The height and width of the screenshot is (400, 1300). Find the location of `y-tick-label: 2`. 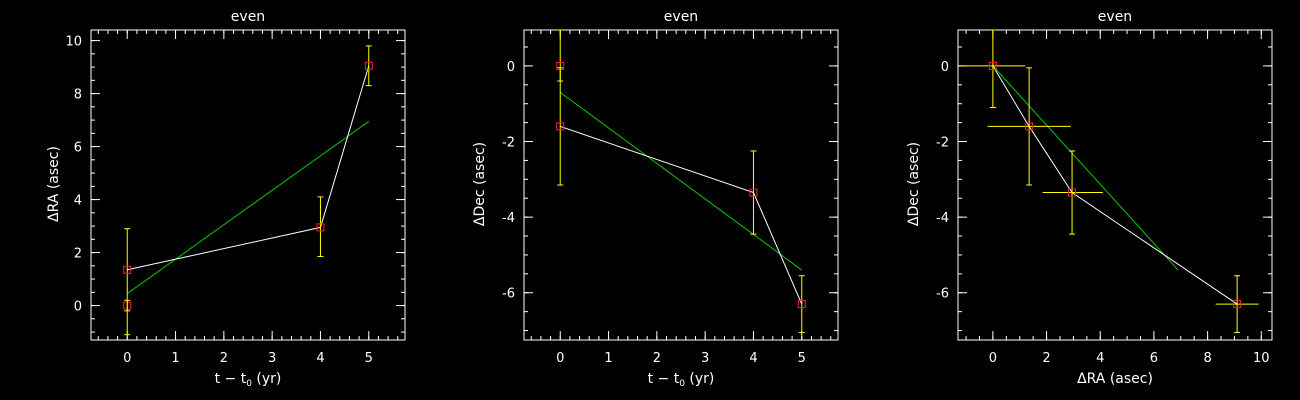

y-tick-label: 2 is located at coordinates (78, 254).